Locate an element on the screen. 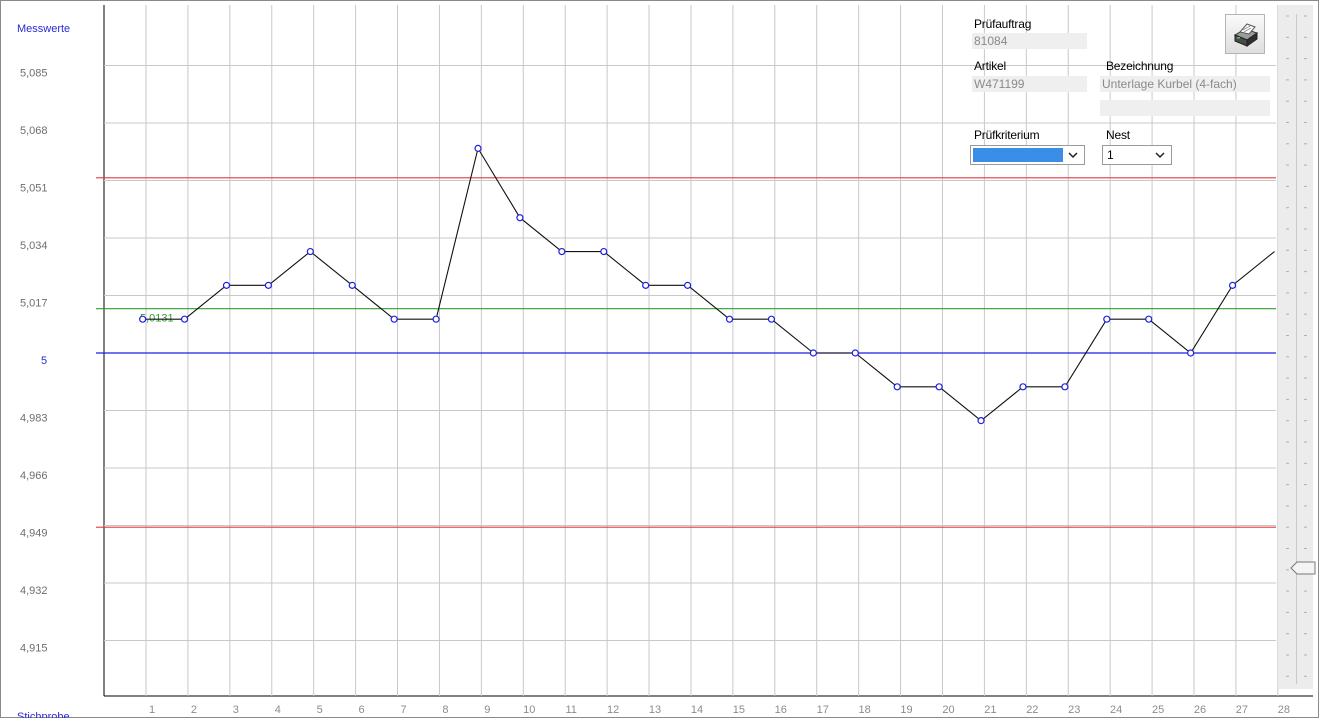  x-tick-label: 25 is located at coordinates (1158, 710).